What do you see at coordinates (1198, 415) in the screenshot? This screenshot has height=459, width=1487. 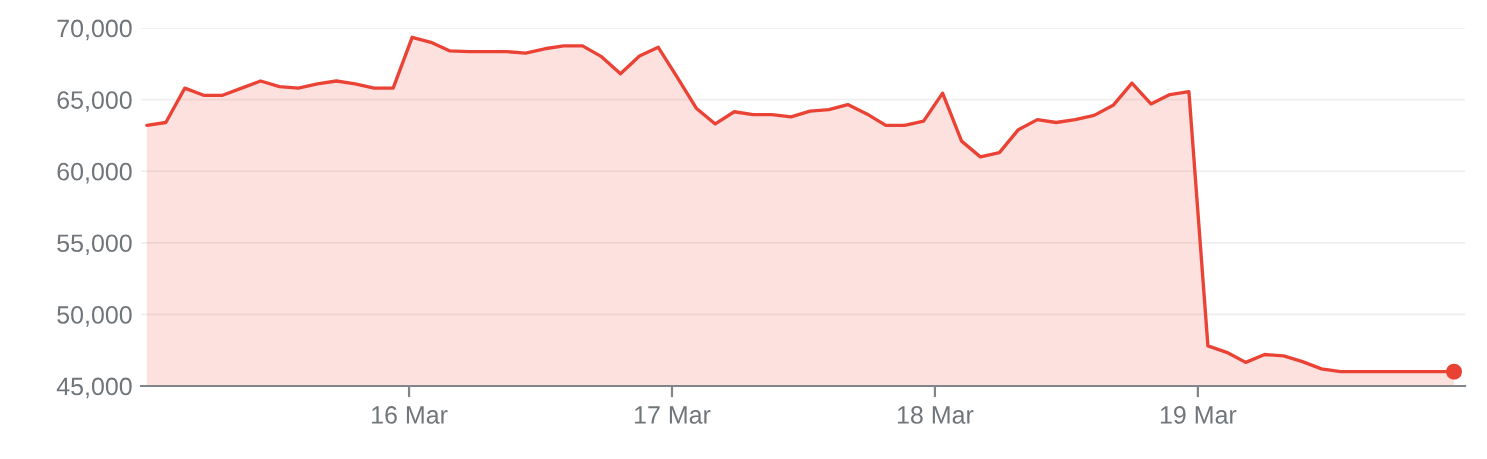 I see `x-tick-label: 19 Mar` at bounding box center [1198, 415].